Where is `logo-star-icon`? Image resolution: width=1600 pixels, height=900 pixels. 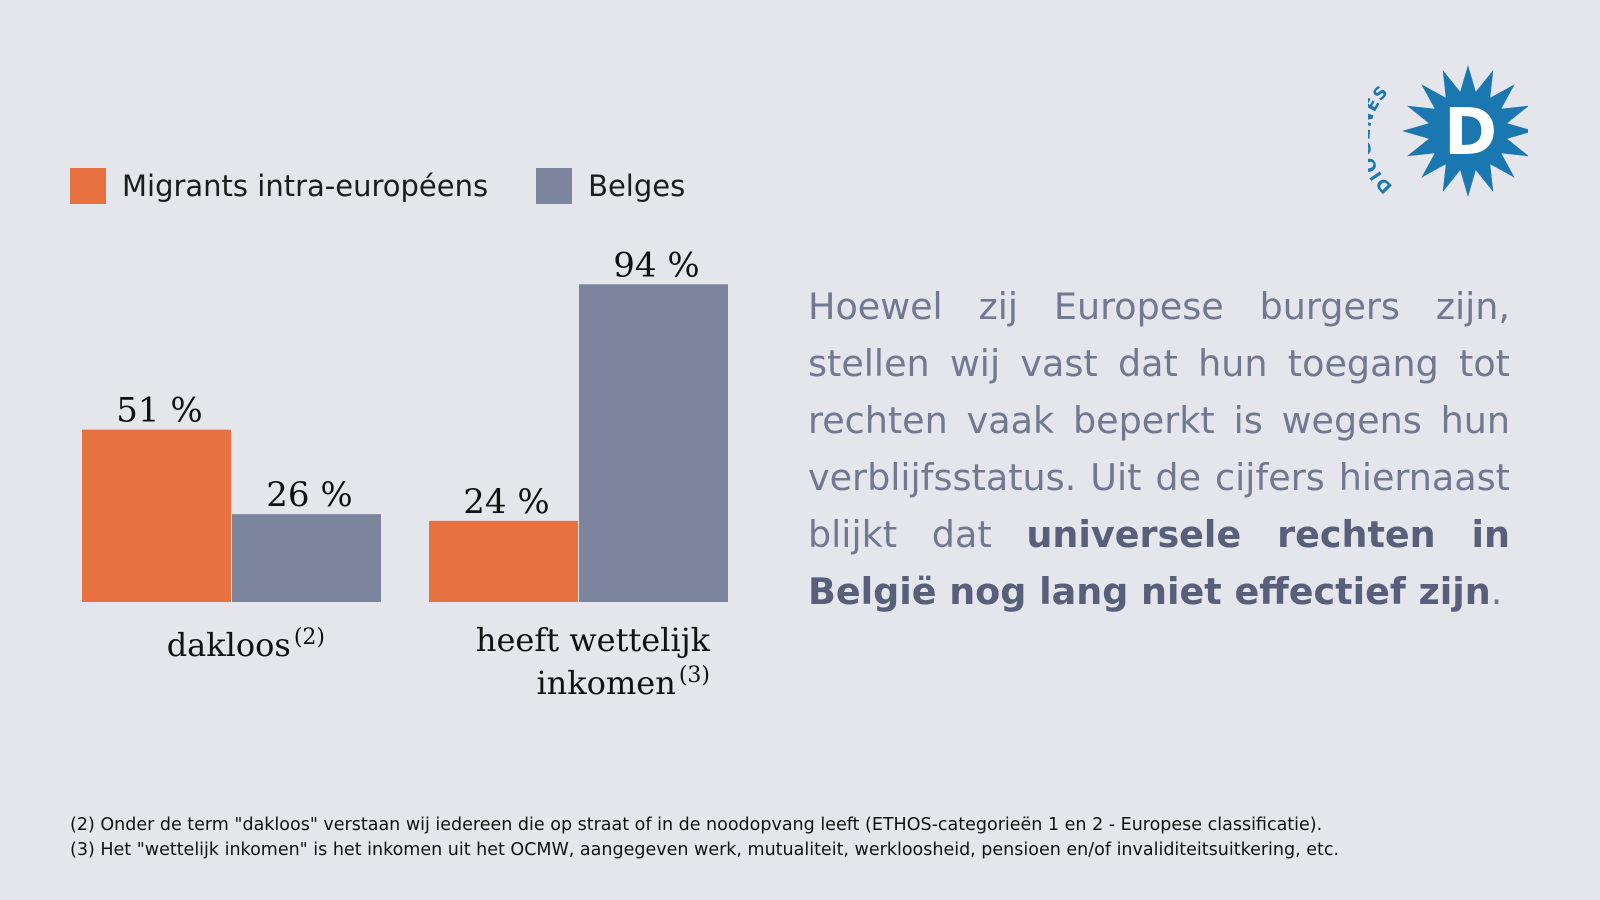
logo-star-icon is located at coordinates (1465, 131).